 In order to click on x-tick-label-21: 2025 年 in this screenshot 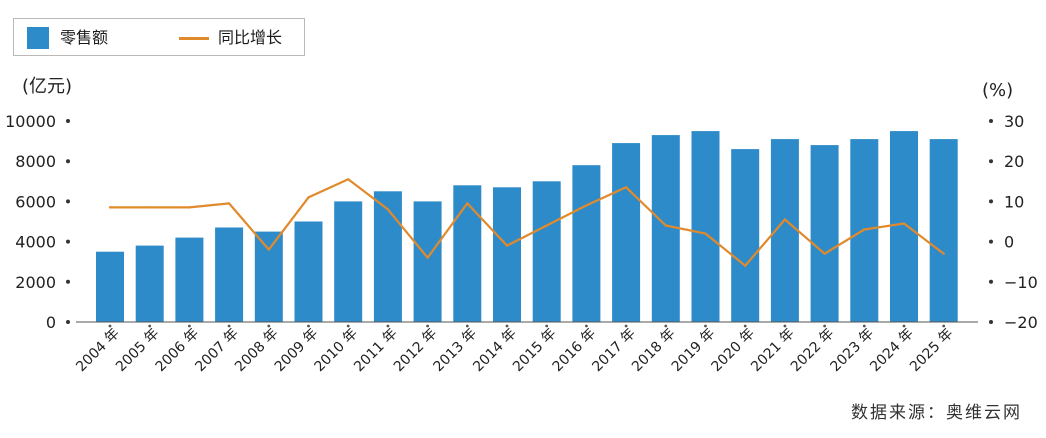, I will do `click(932, 351)`.